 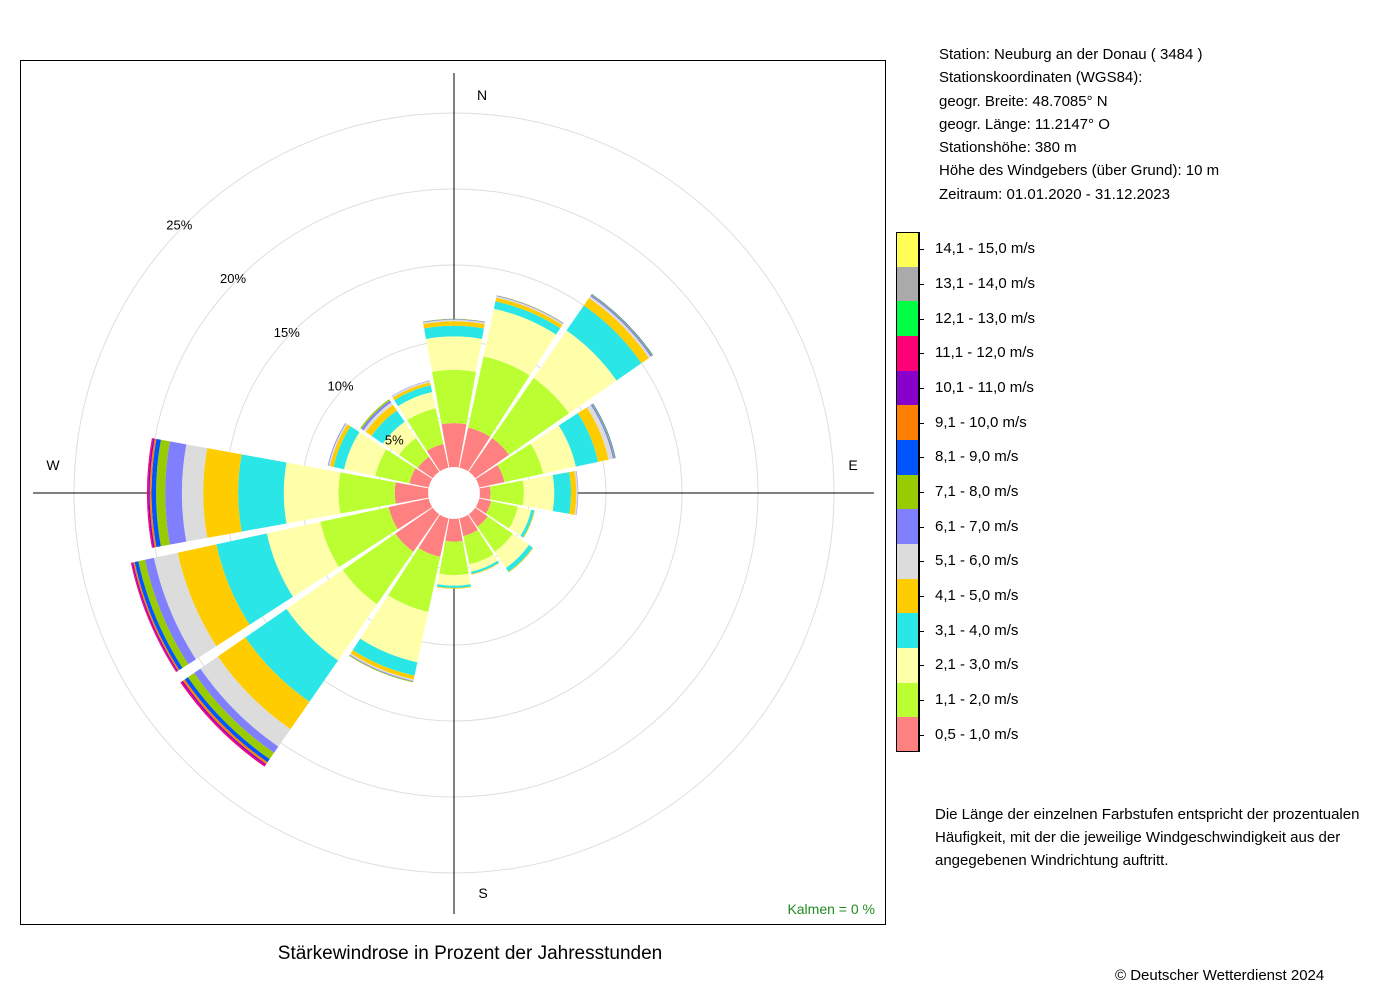 What do you see at coordinates (977, 526) in the screenshot?
I see `legend-label: 6,1 - 7,0 m/s` at bounding box center [977, 526].